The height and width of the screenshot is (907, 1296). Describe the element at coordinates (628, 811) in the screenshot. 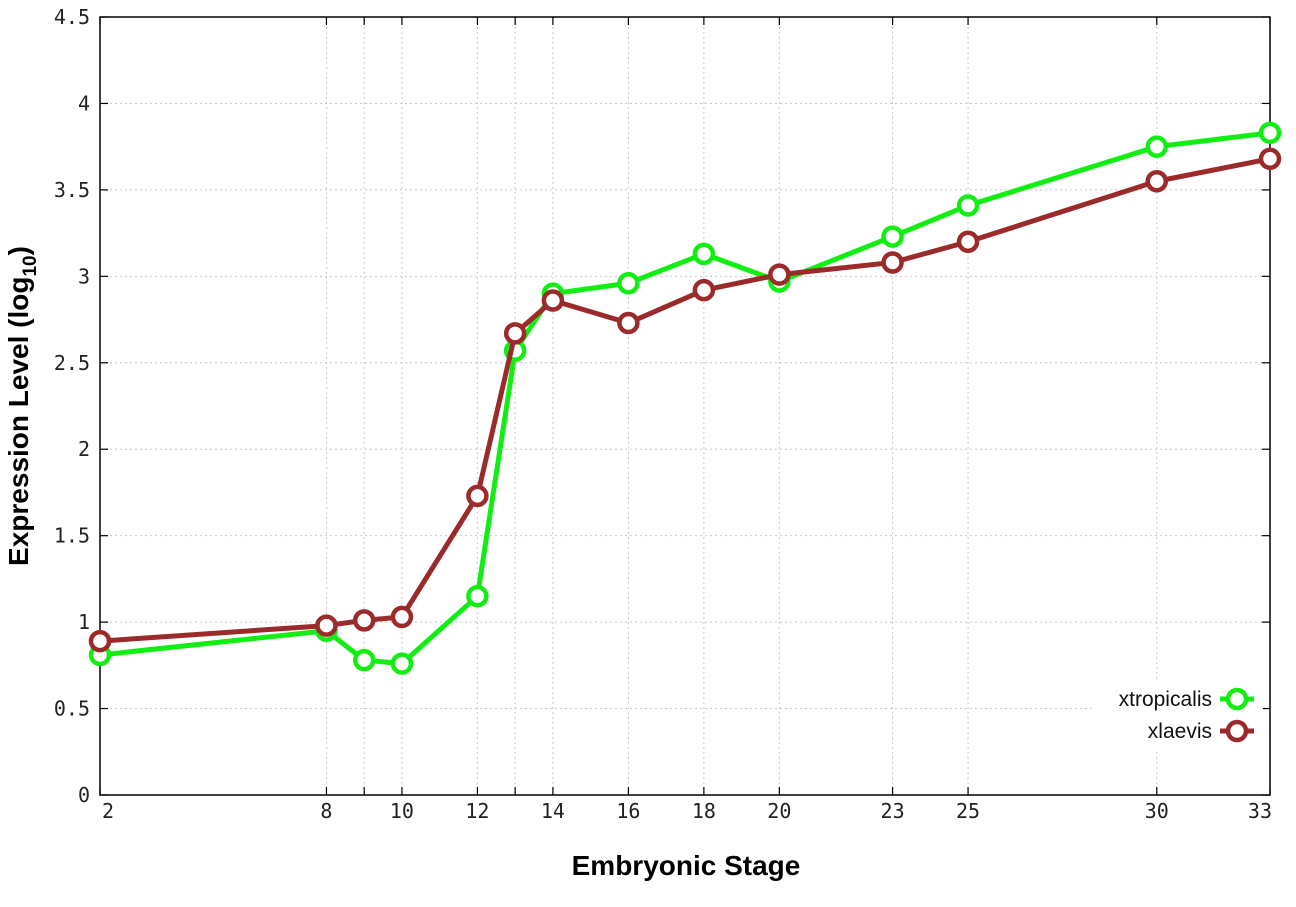

I see `x-tick-label: 16` at that location.